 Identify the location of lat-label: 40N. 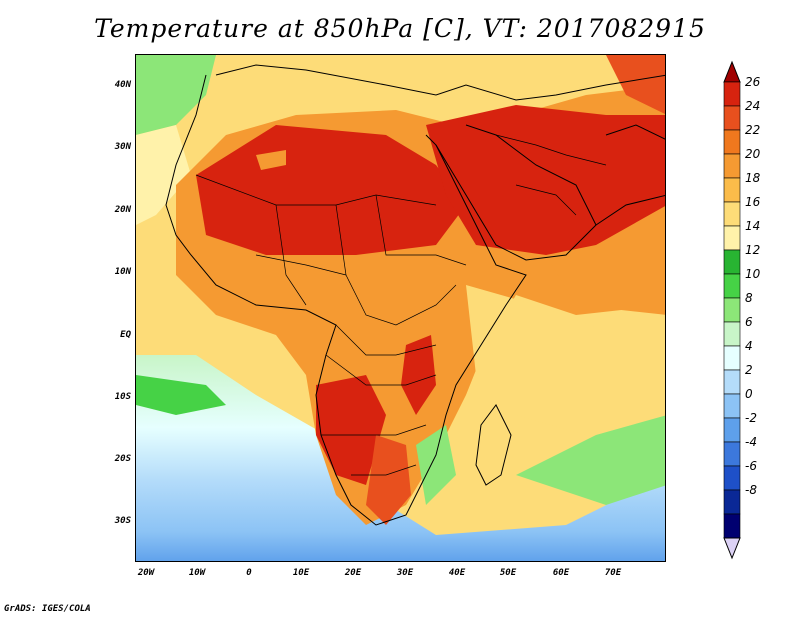
(122, 85).